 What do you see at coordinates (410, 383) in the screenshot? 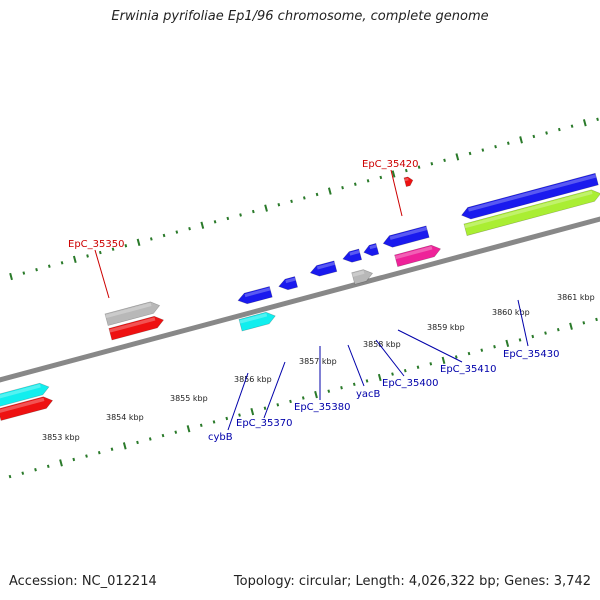
I see `gene-label-EpC_35400: EpC_35400` at bounding box center [410, 383].